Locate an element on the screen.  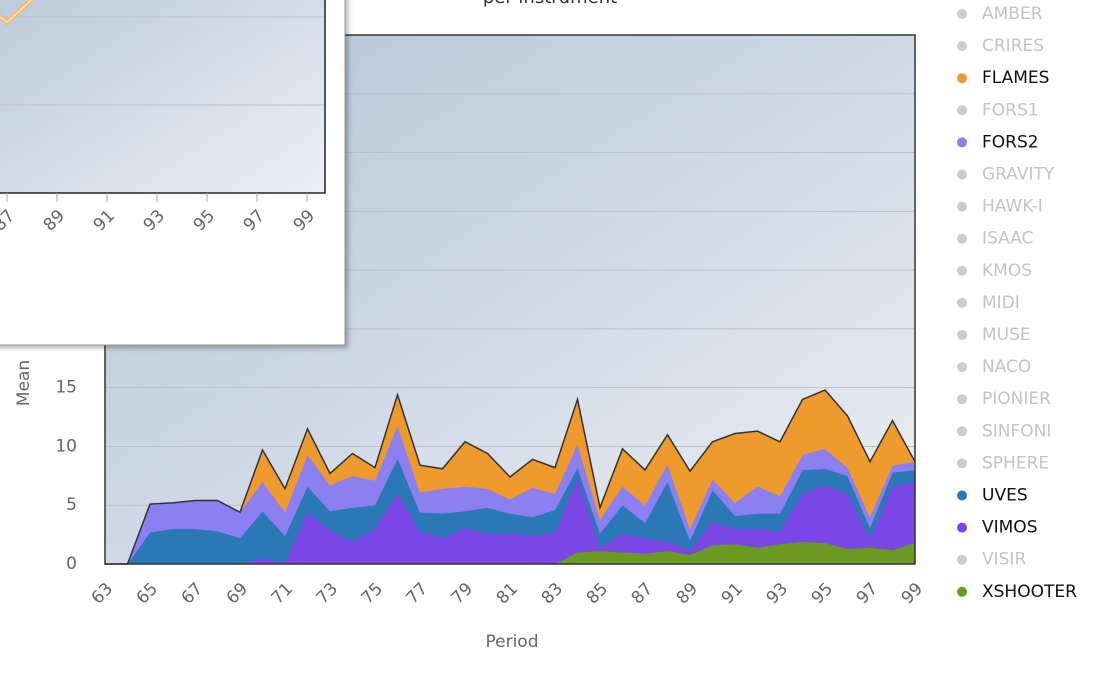
x-tick-label: 93 is located at coordinates (777, 593).